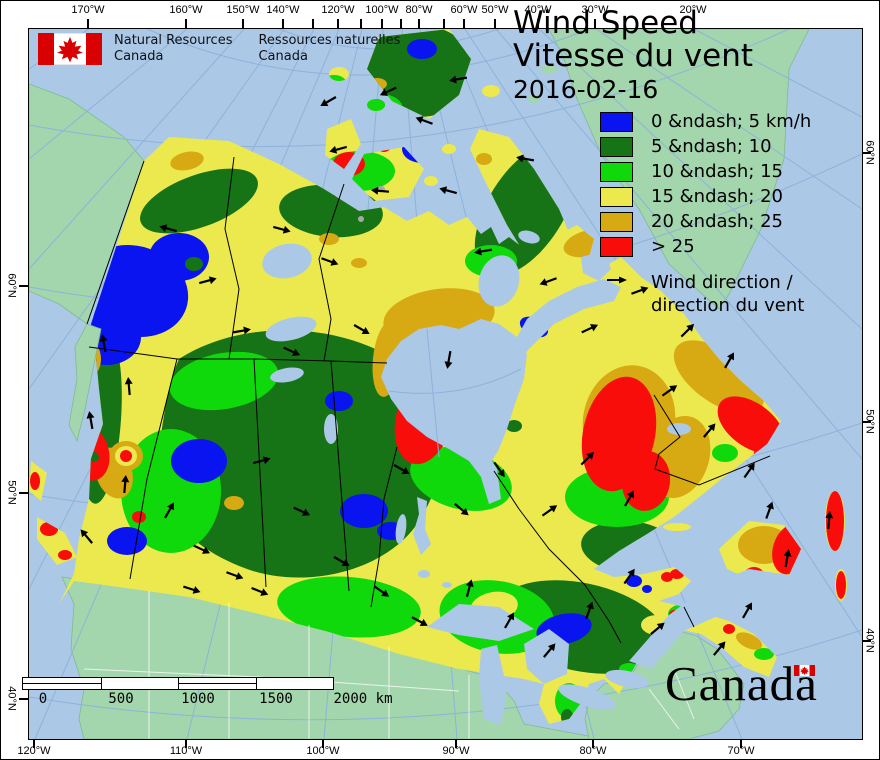 The image size is (880, 760). Describe the element at coordinates (186, 751) in the screenshot. I see `graticule-label: 110°W` at that location.